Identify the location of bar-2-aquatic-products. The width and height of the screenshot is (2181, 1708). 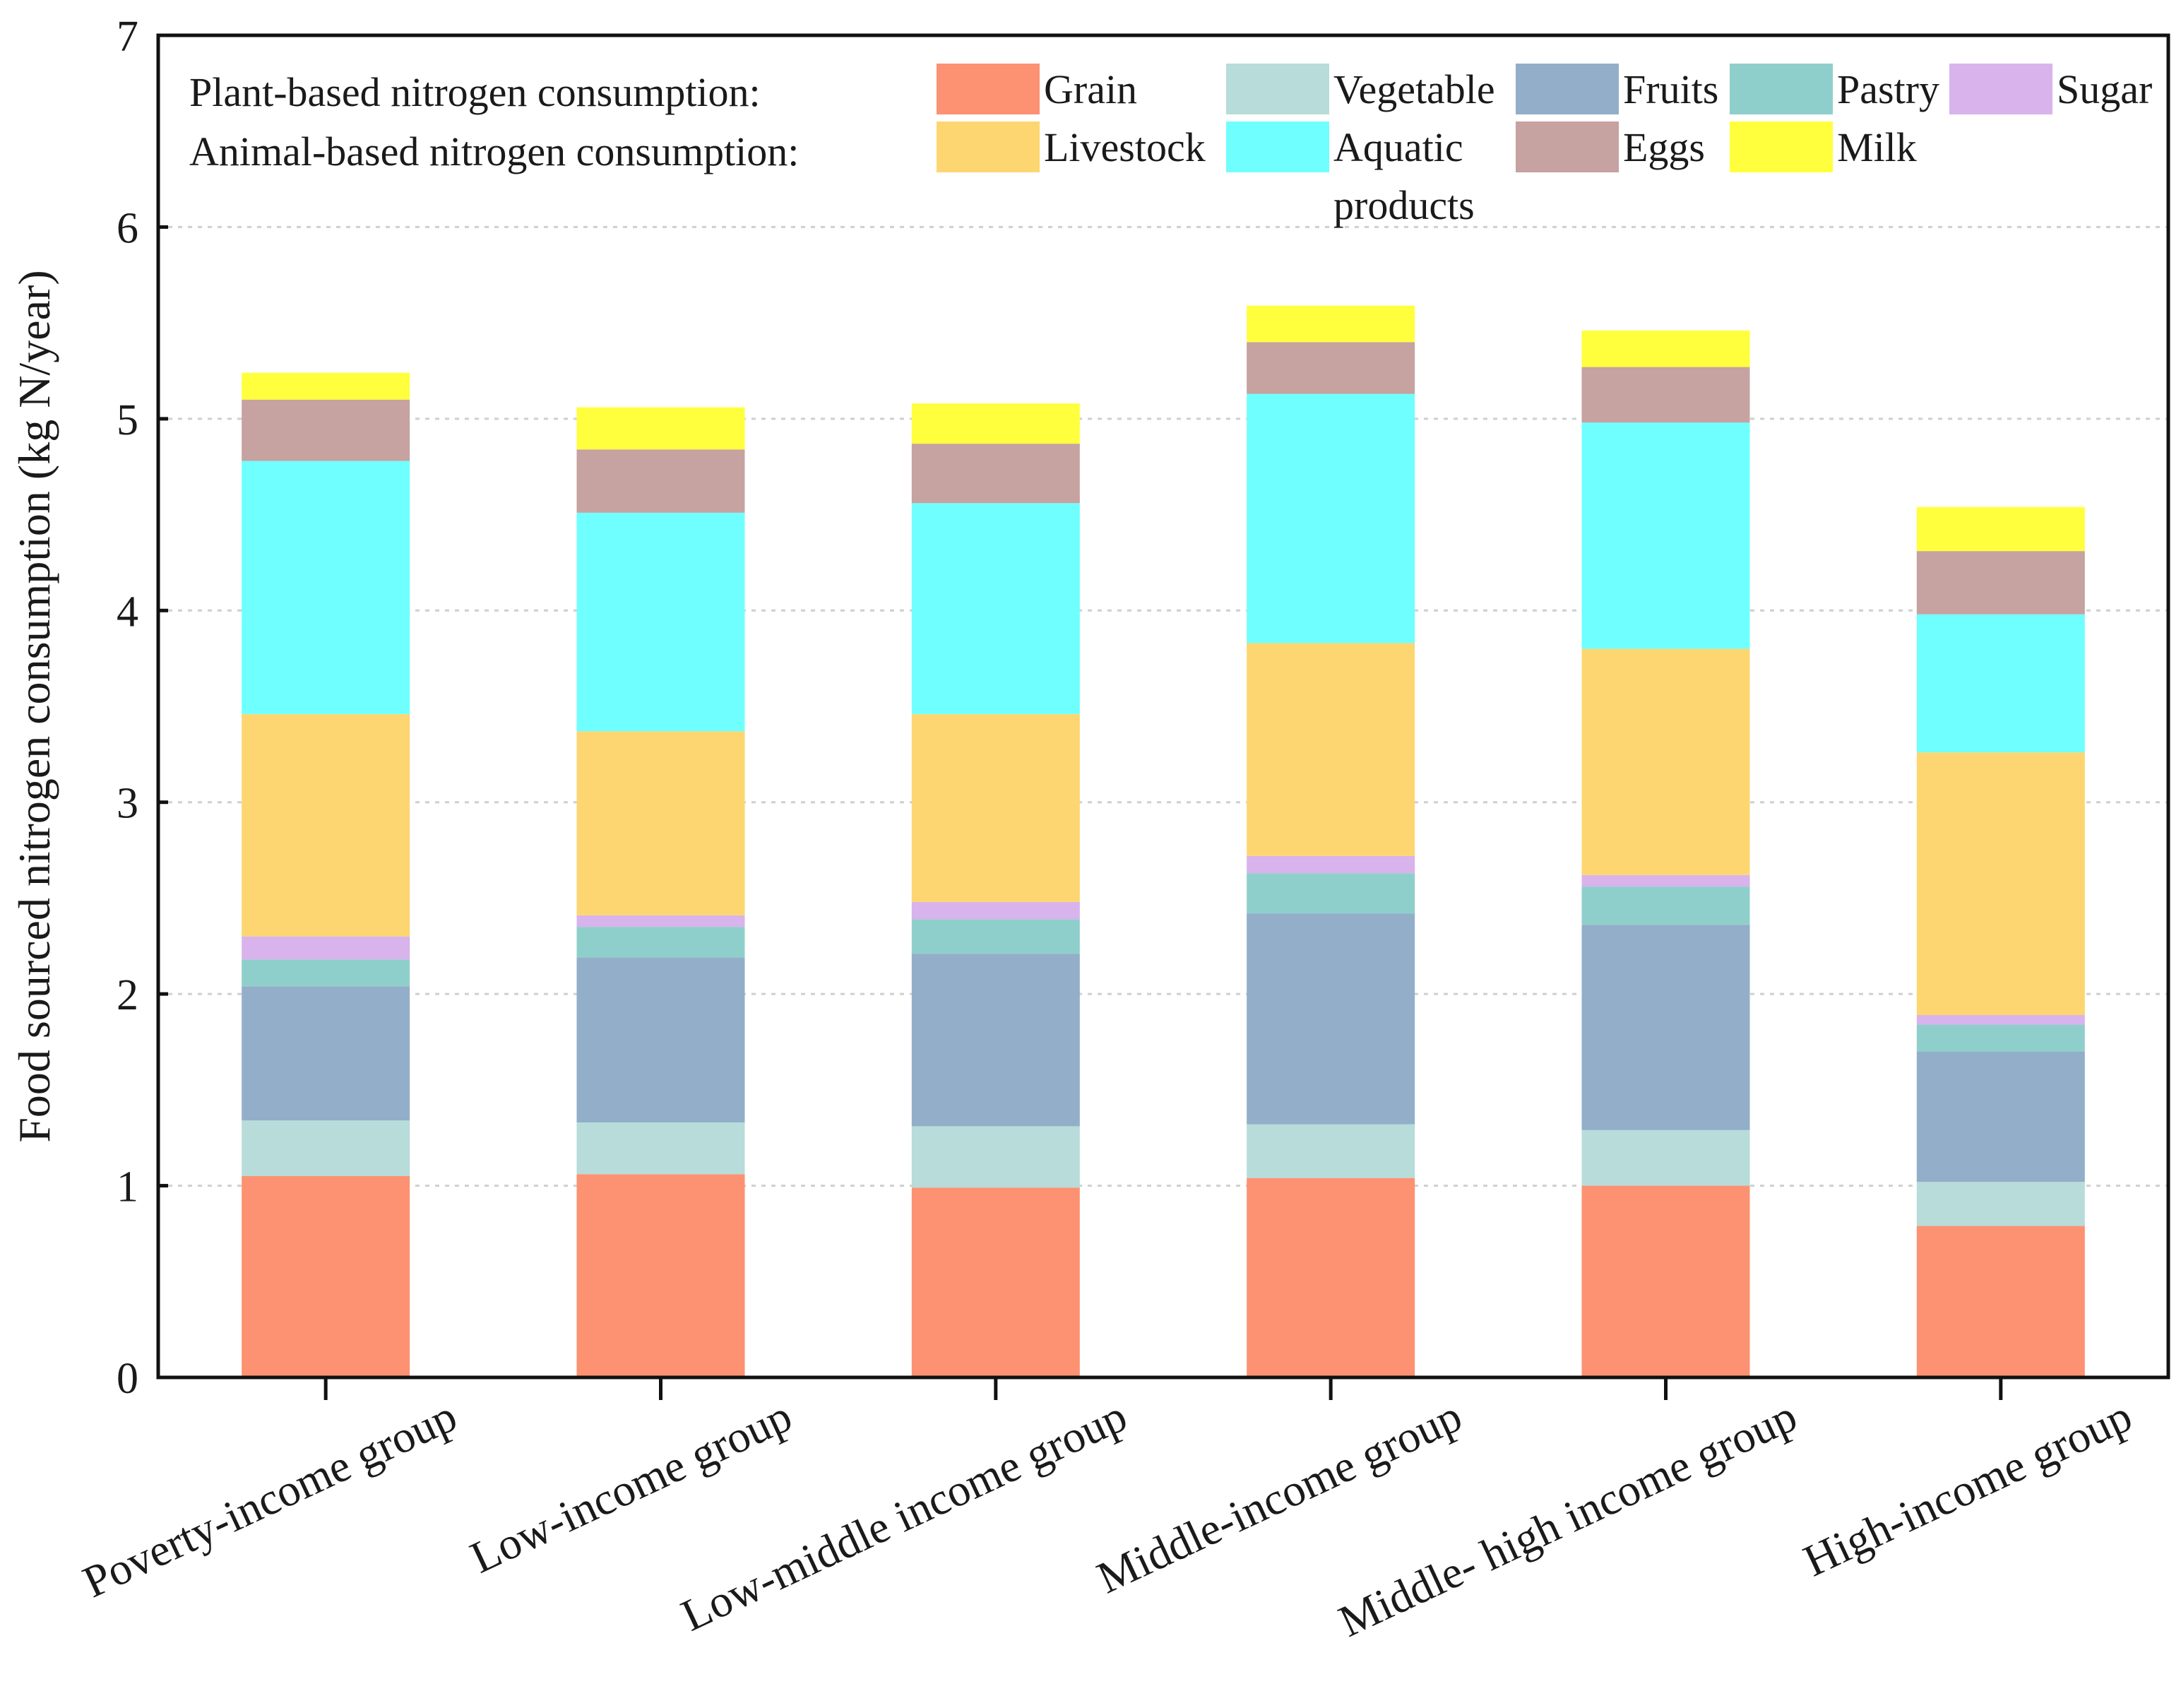
(995, 608).